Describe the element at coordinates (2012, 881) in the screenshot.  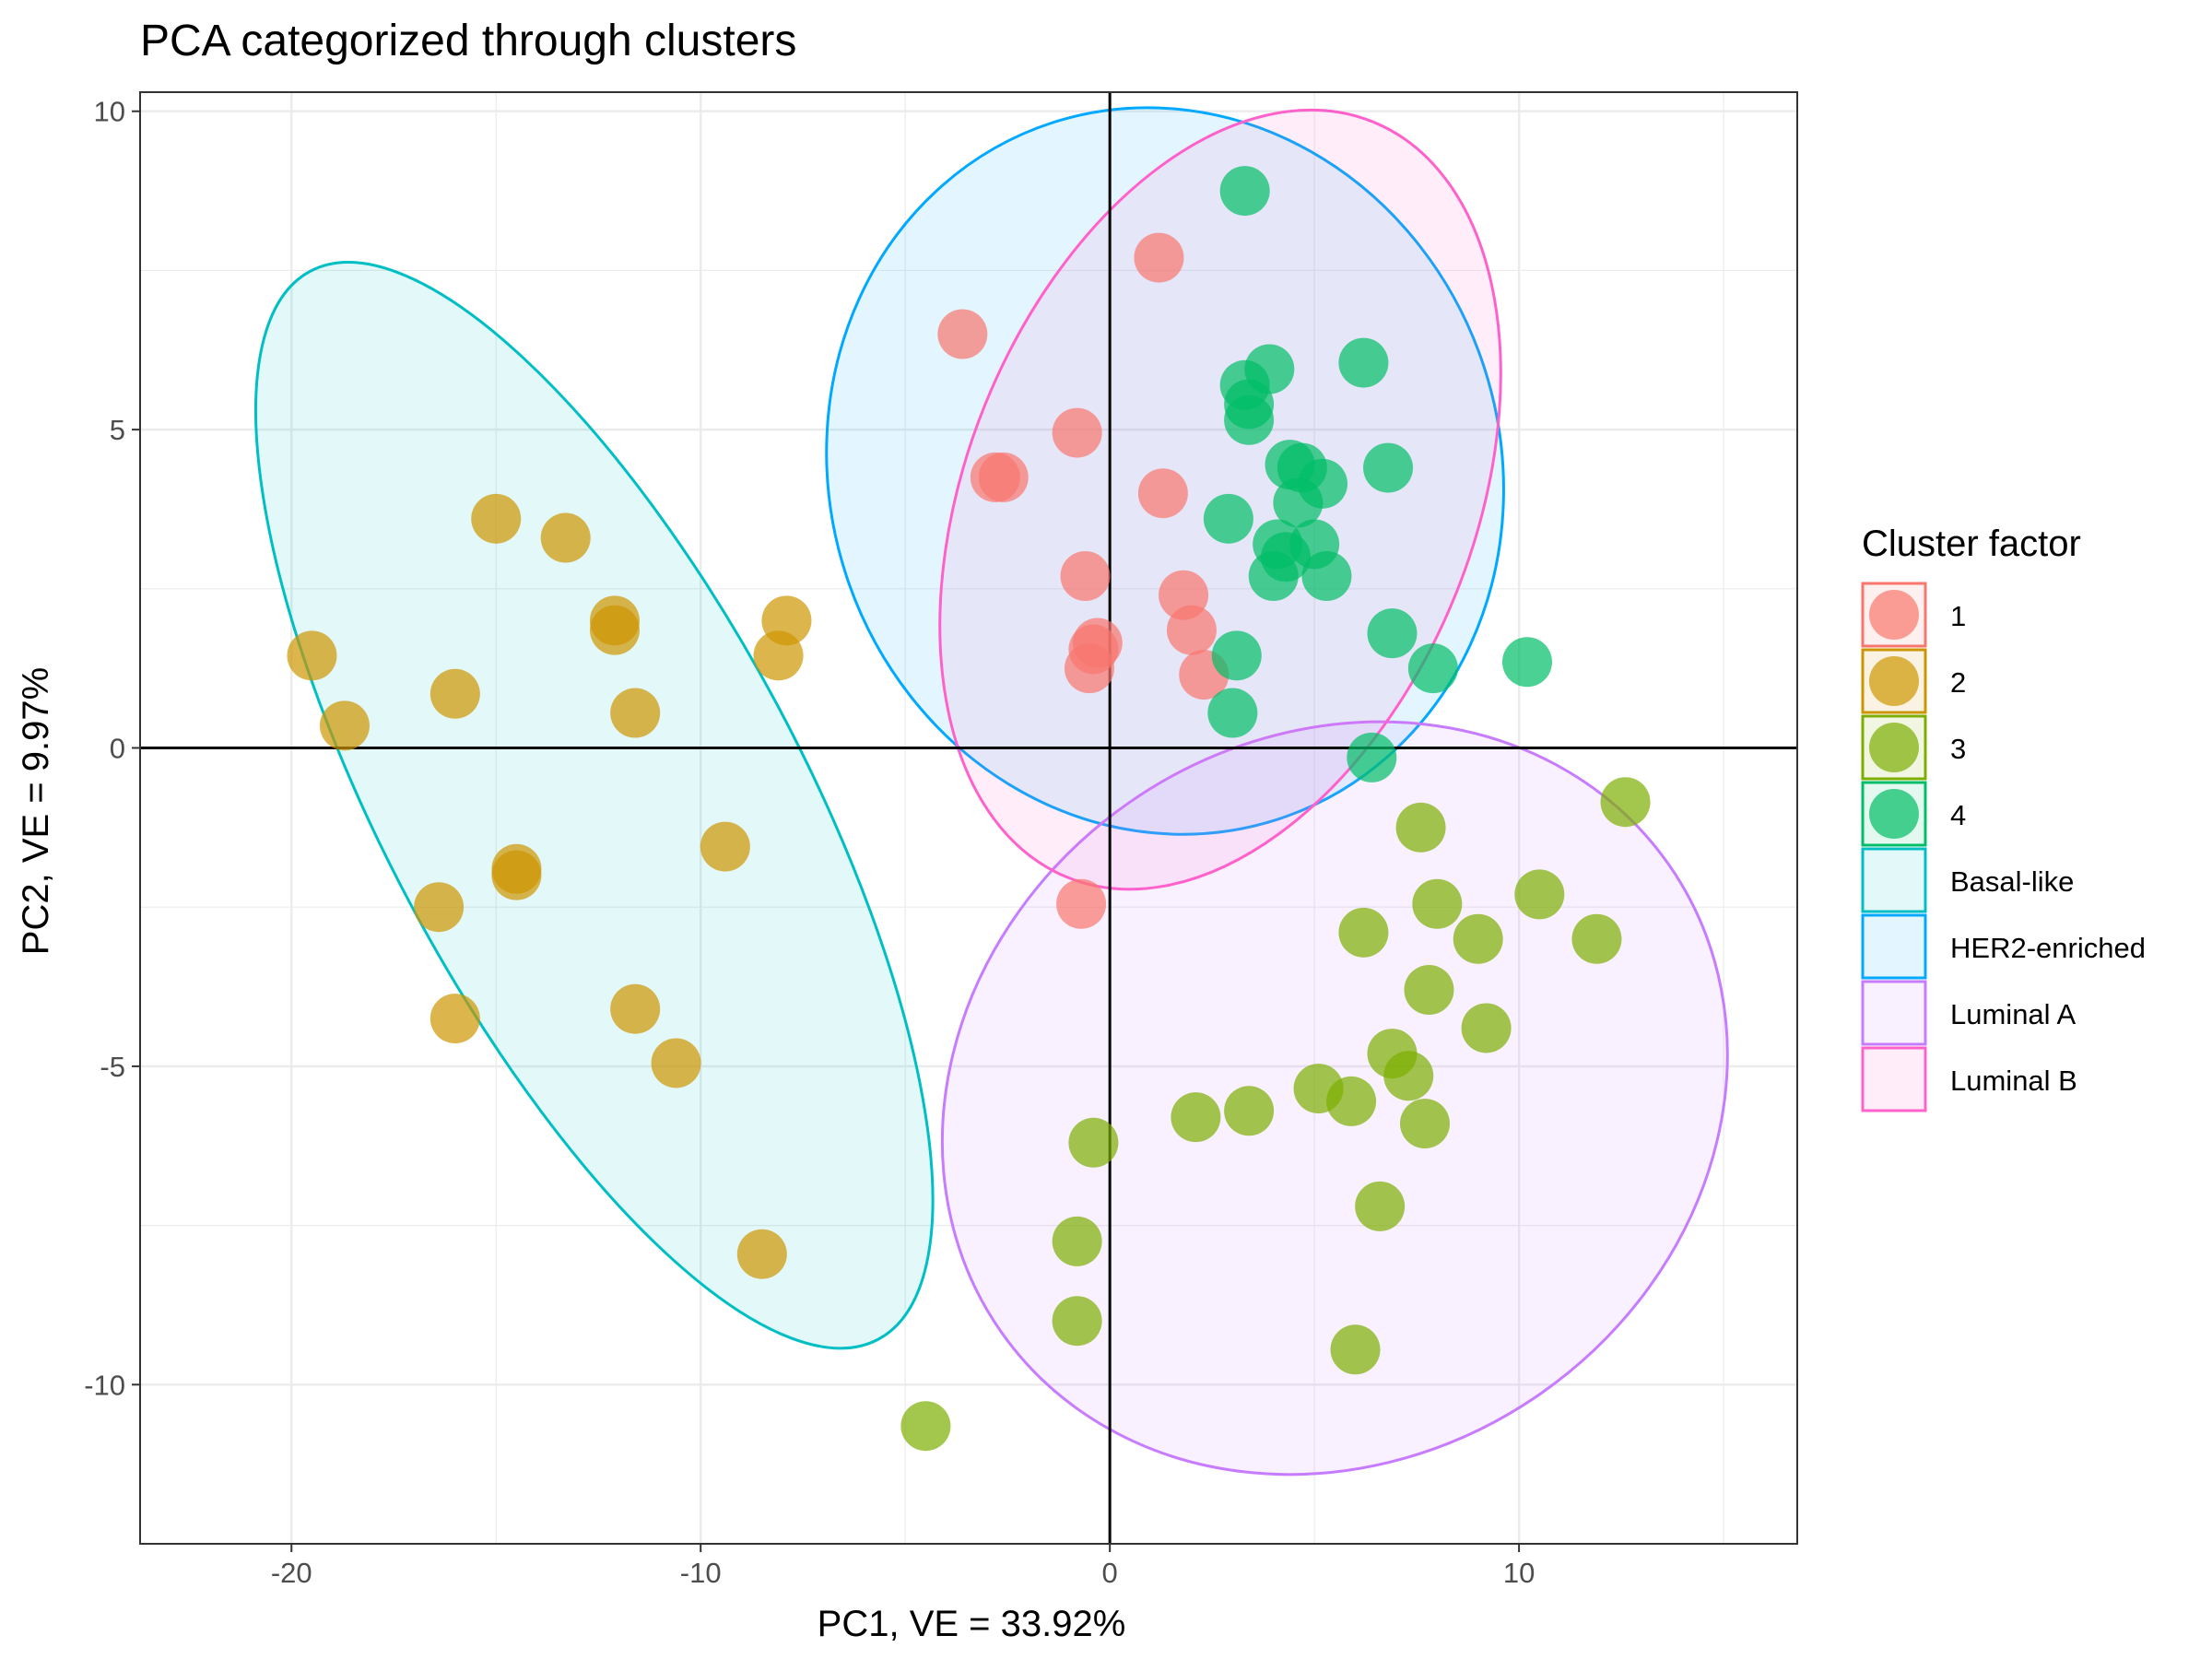
I see `legend-label: Basal-like` at that location.